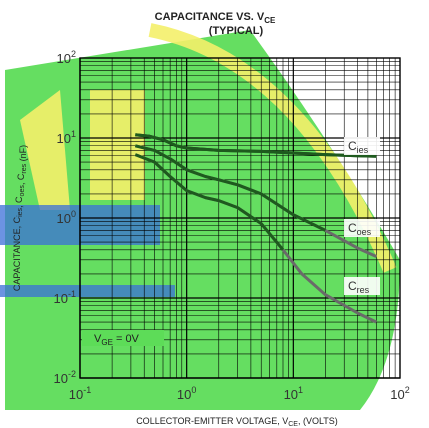  What do you see at coordinates (209, 202) in the screenshot?
I see `series-res-line-main` at bounding box center [209, 202].